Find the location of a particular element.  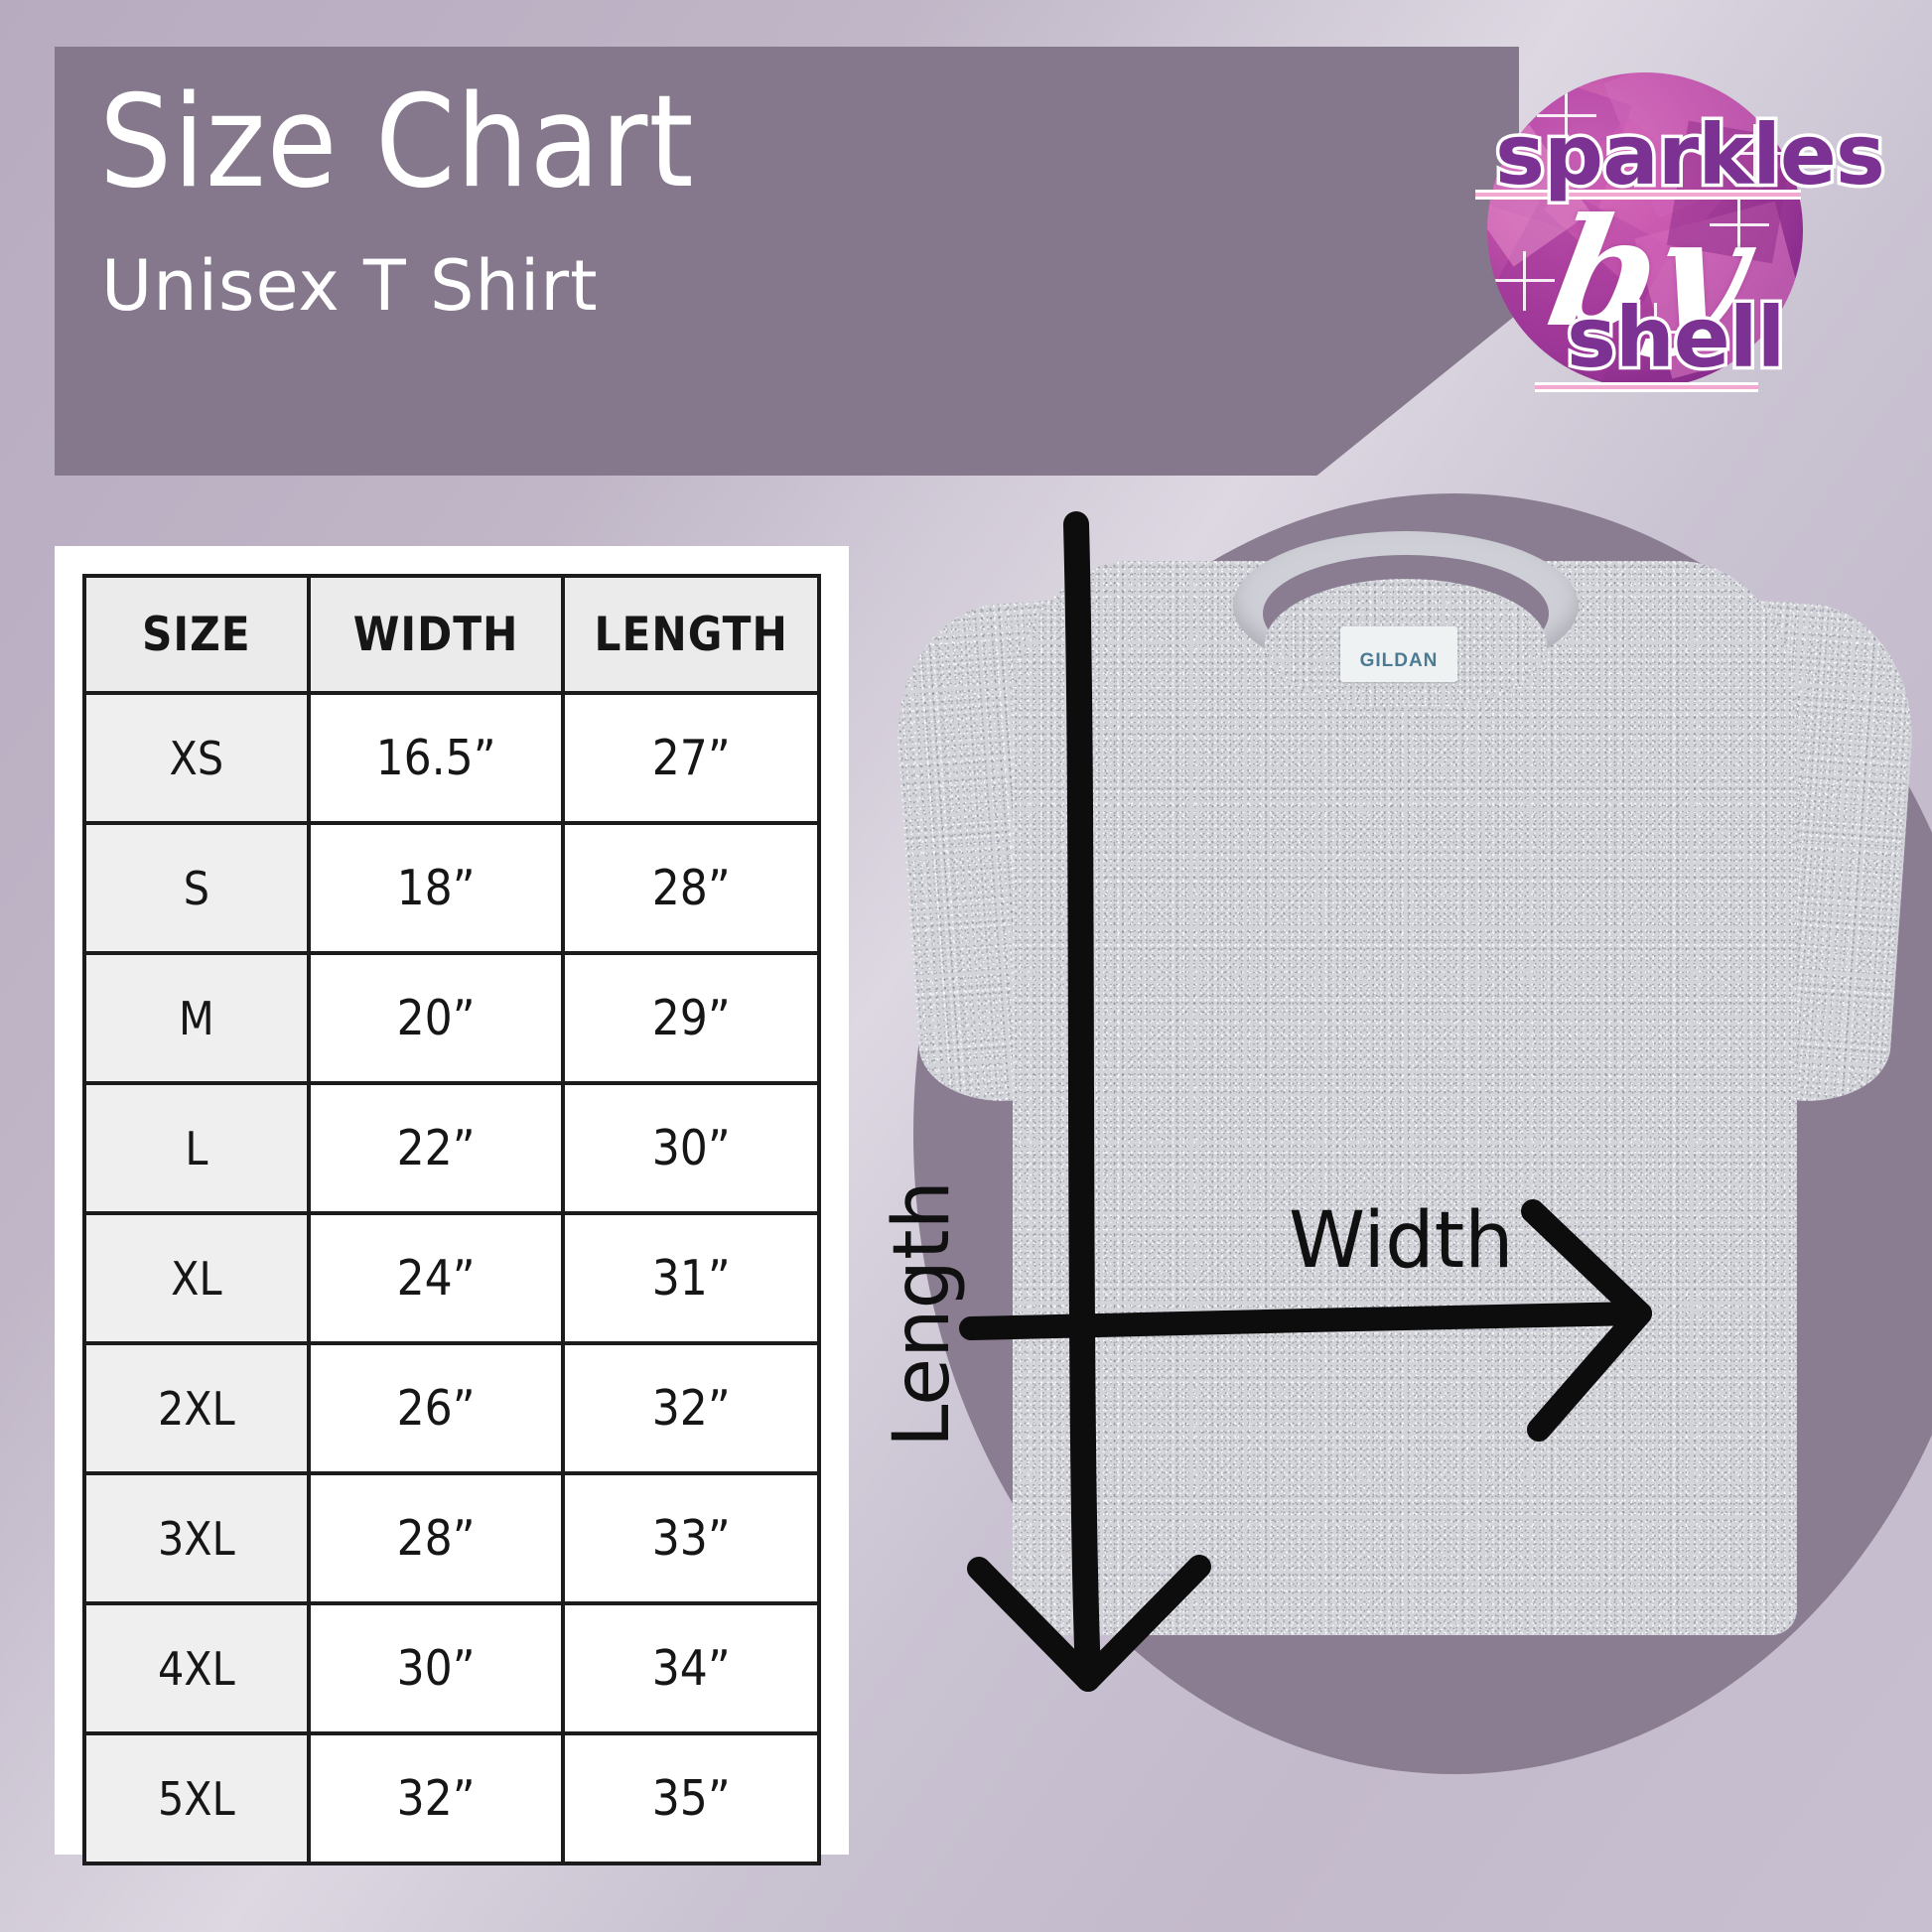

table-row: 2XL 26” 32” is located at coordinates (452, 1408).